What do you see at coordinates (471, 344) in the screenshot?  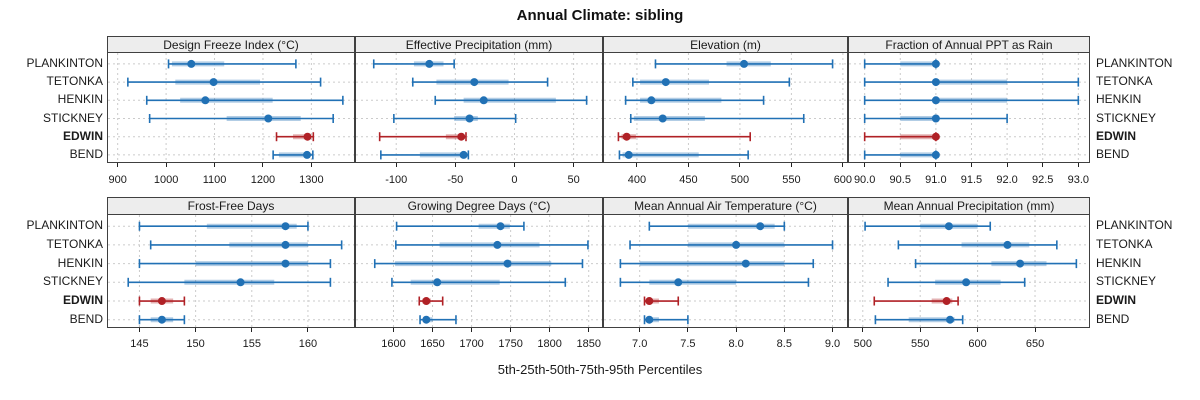 I see `axis-tick-label: 1700` at bounding box center [471, 344].